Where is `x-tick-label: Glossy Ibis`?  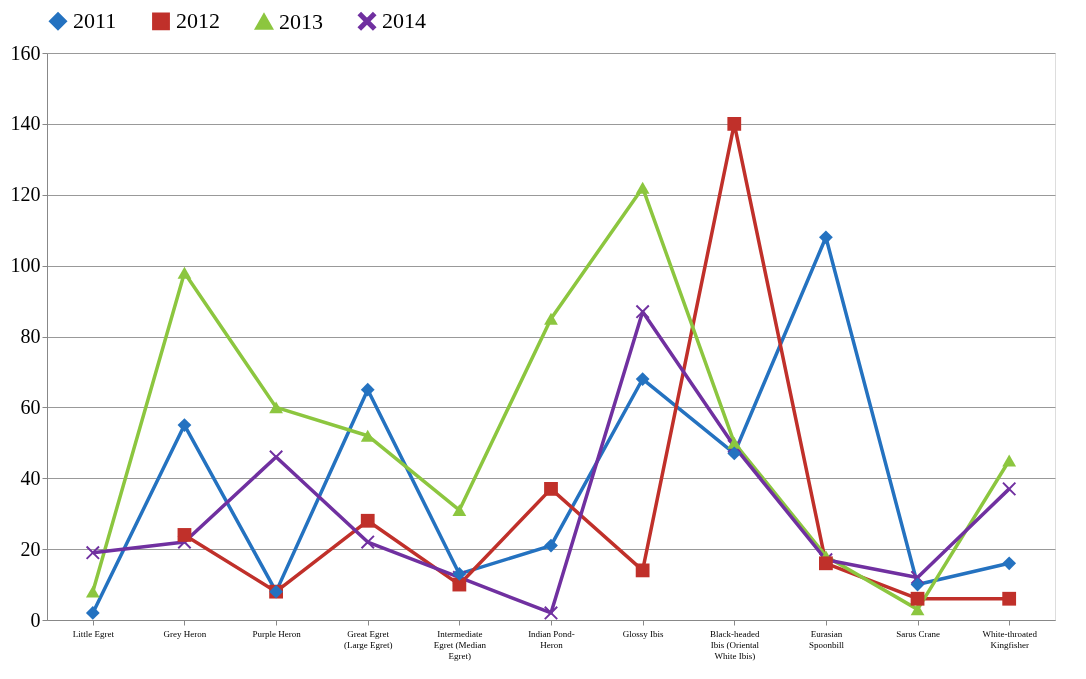 x-tick-label: Glossy Ibis is located at coordinates (643, 633).